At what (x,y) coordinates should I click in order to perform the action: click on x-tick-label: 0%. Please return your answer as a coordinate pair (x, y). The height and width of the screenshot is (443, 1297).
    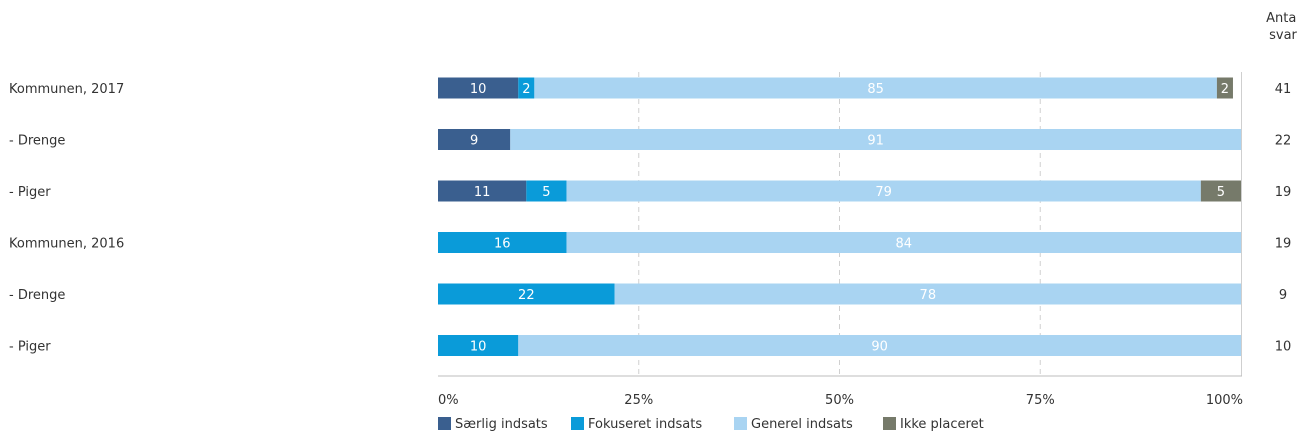
    Looking at the image, I should click on (448, 400).